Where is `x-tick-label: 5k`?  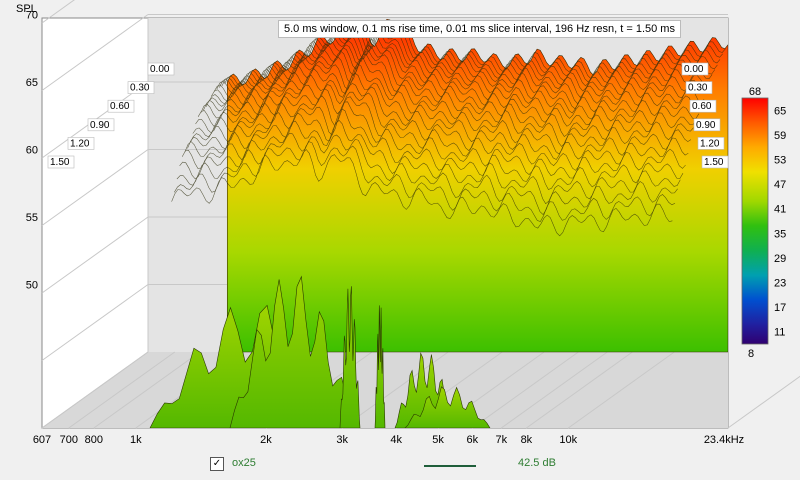
x-tick-label: 5k is located at coordinates (438, 440).